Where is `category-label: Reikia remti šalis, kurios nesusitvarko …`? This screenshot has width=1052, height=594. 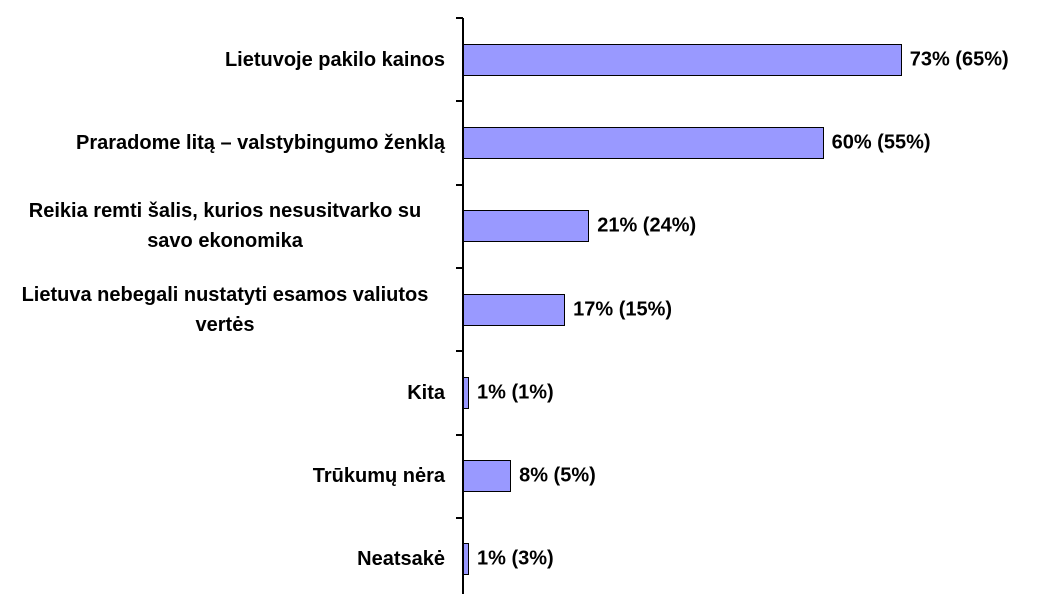
category-label: Reikia remti šalis, kurios nesusitvarko … is located at coordinates (222, 226).